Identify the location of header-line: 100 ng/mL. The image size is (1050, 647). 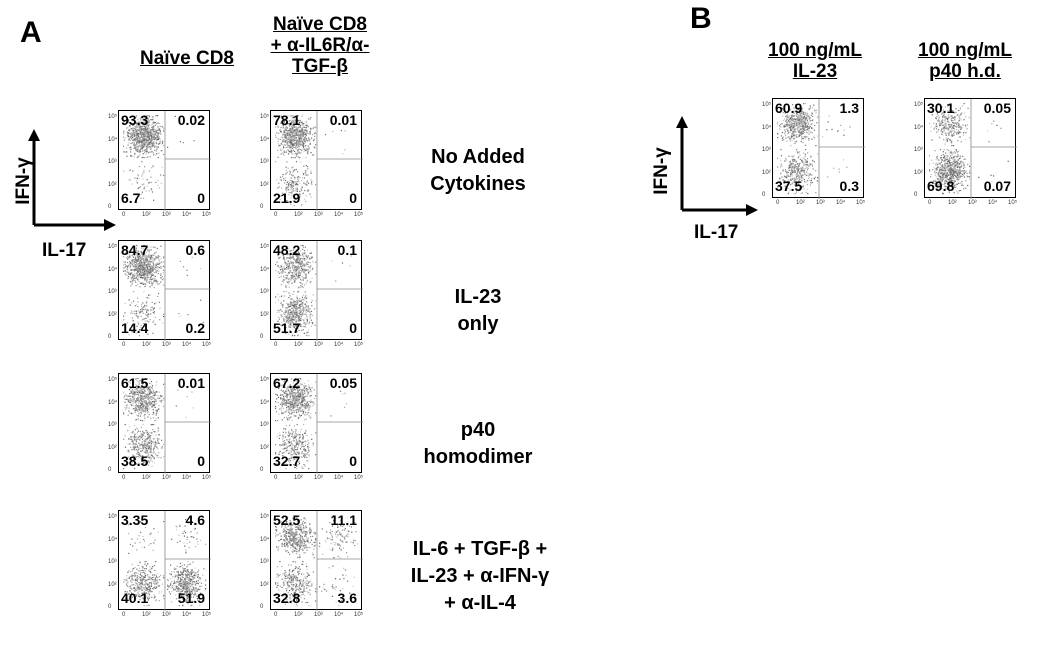
(965, 50).